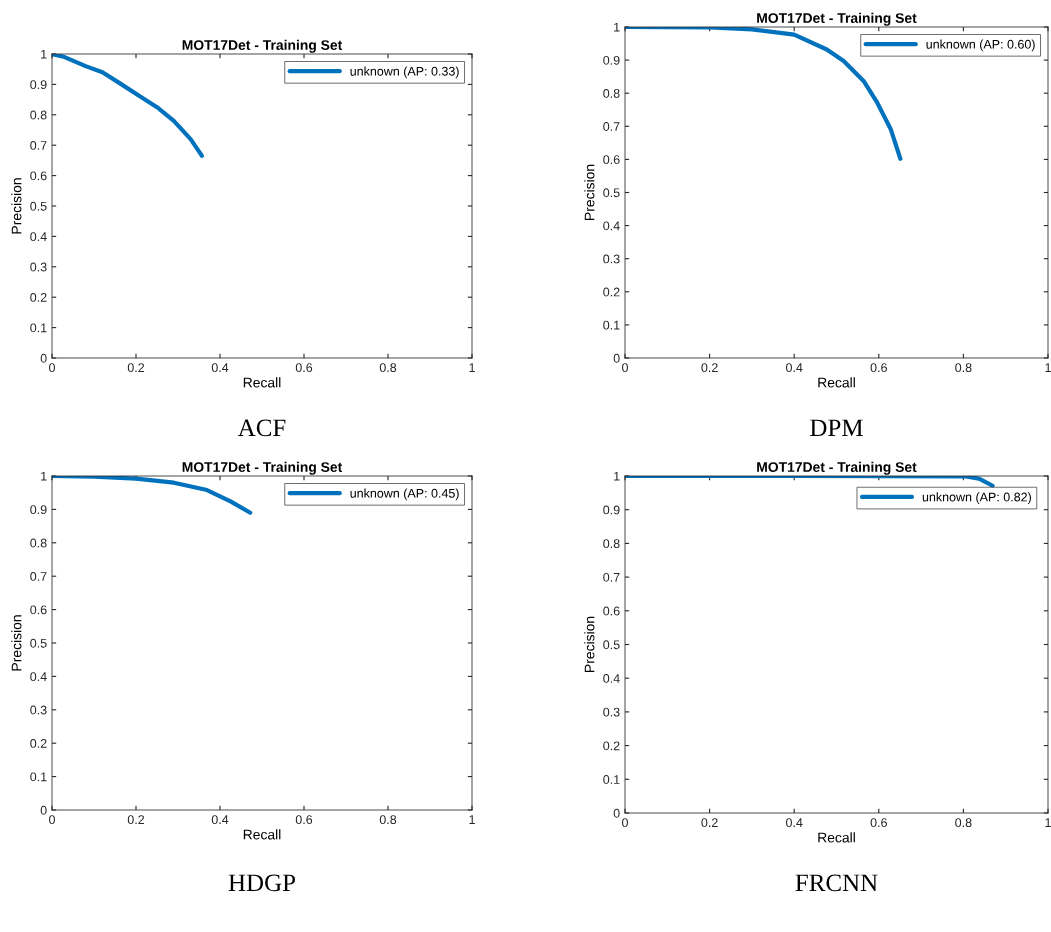  What do you see at coordinates (836, 428) in the screenshot?
I see `text: DPM` at bounding box center [836, 428].